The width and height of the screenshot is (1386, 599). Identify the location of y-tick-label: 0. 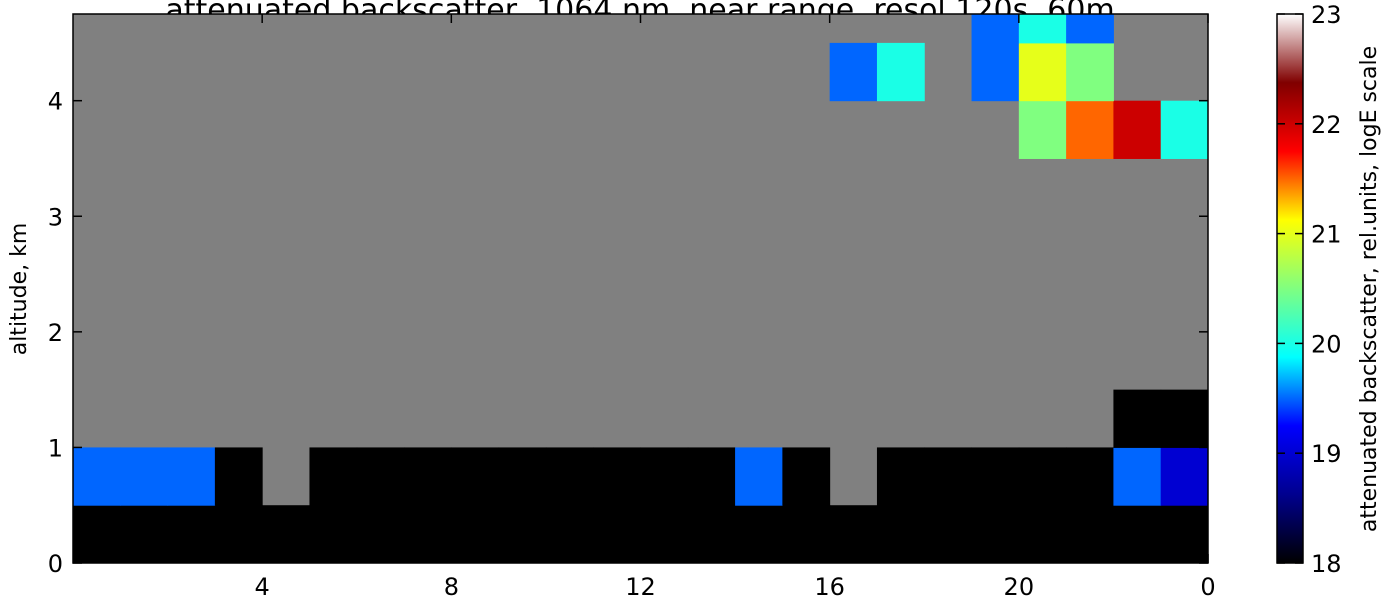
(55, 564).